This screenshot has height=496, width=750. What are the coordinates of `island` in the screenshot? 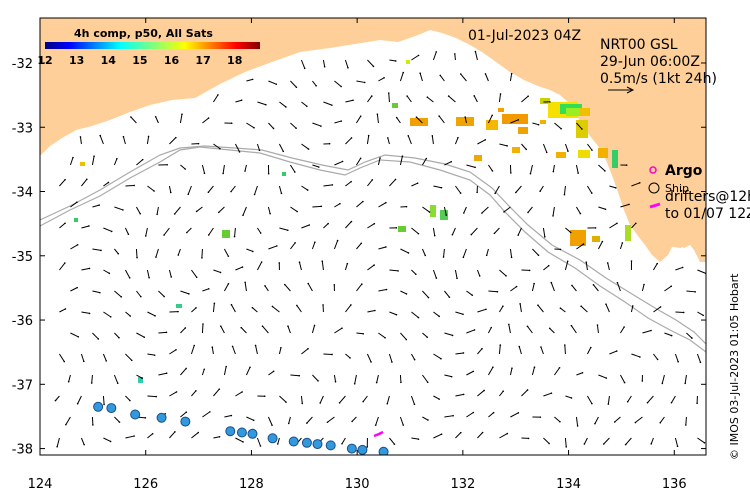 It's located at (675, 240).